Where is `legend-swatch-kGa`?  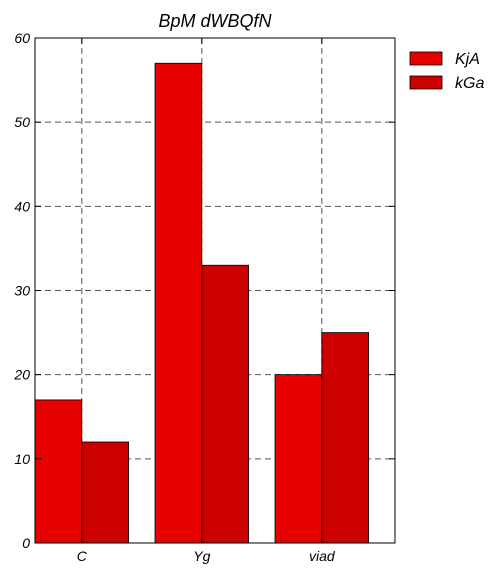
legend-swatch-kGa is located at coordinates (426, 82).